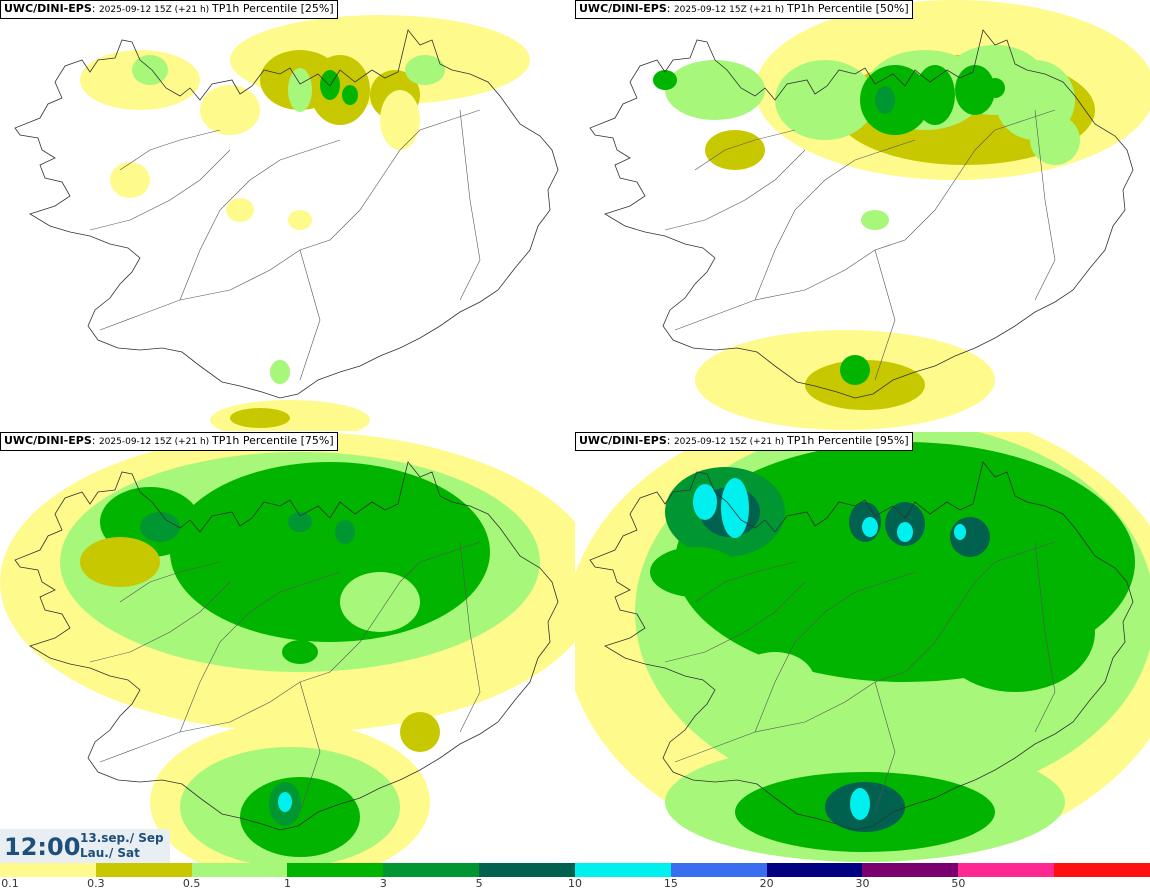 The image size is (1150, 891). I want to click on colorbar-tick-label: 10, so click(575, 883).